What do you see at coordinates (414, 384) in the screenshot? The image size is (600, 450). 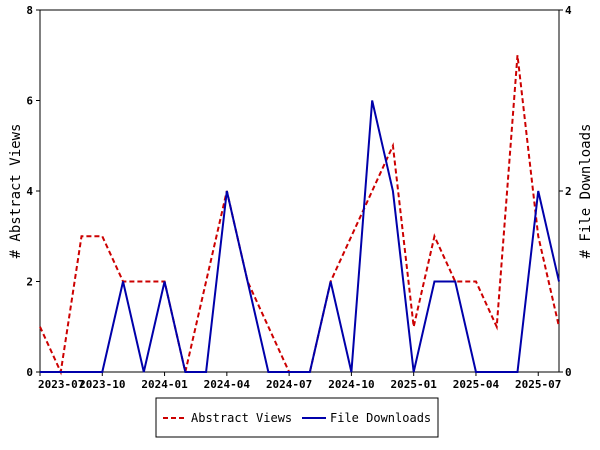 I see `x-tick-label: 2025-01` at bounding box center [414, 384].